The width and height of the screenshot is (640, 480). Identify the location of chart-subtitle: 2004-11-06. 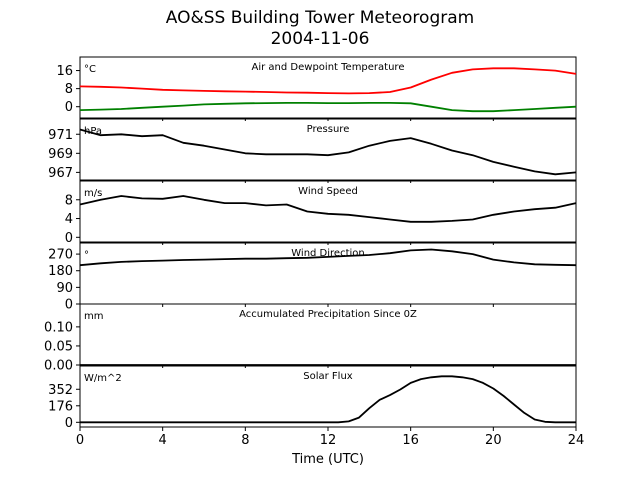
(320, 39).